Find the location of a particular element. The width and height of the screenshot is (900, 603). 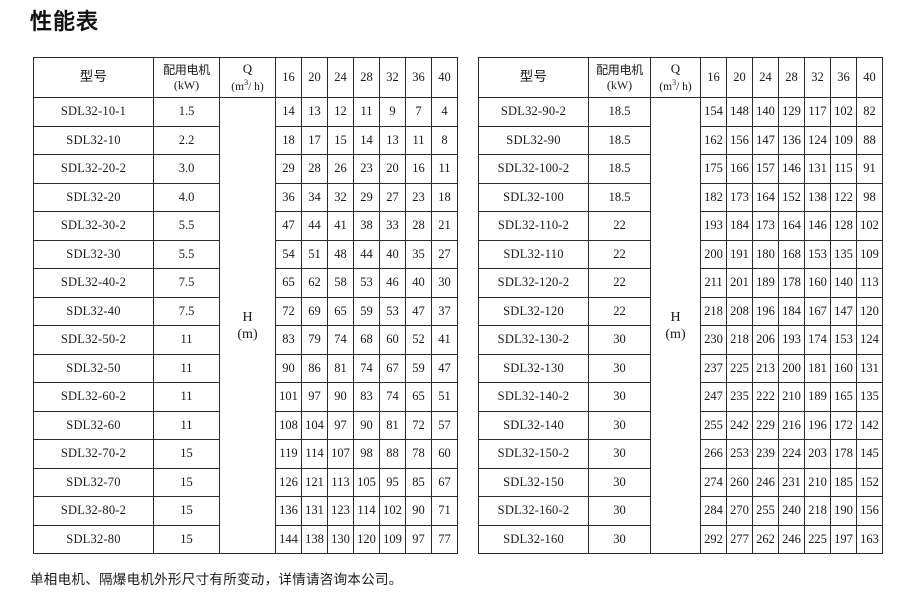

header-flow-36: 36 is located at coordinates (418, 77).